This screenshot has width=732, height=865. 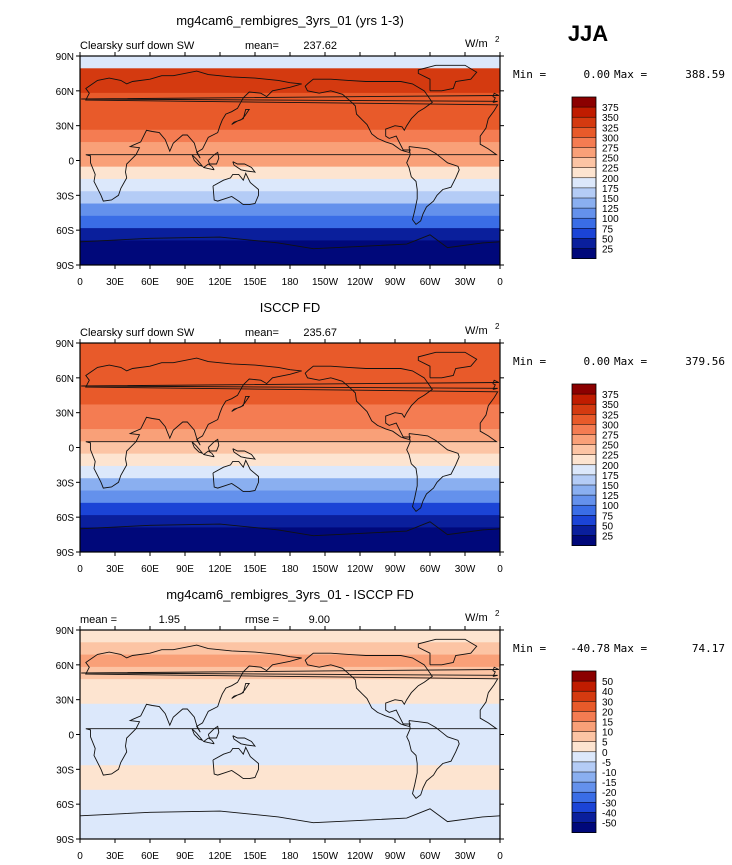 I want to click on legend-label: -20, so click(x=609, y=793).